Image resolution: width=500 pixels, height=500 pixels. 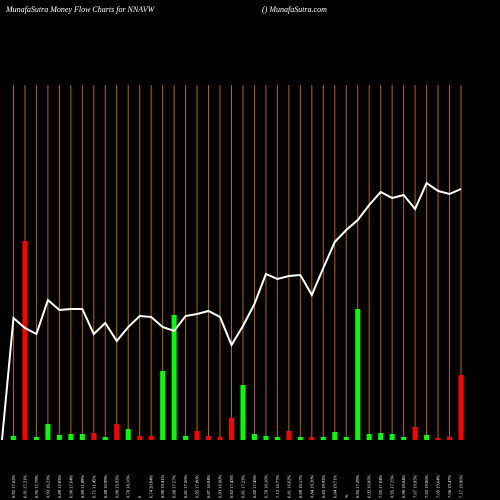 I want to click on x-tick-label: 6.90 17.04%, so click(x=70, y=486).